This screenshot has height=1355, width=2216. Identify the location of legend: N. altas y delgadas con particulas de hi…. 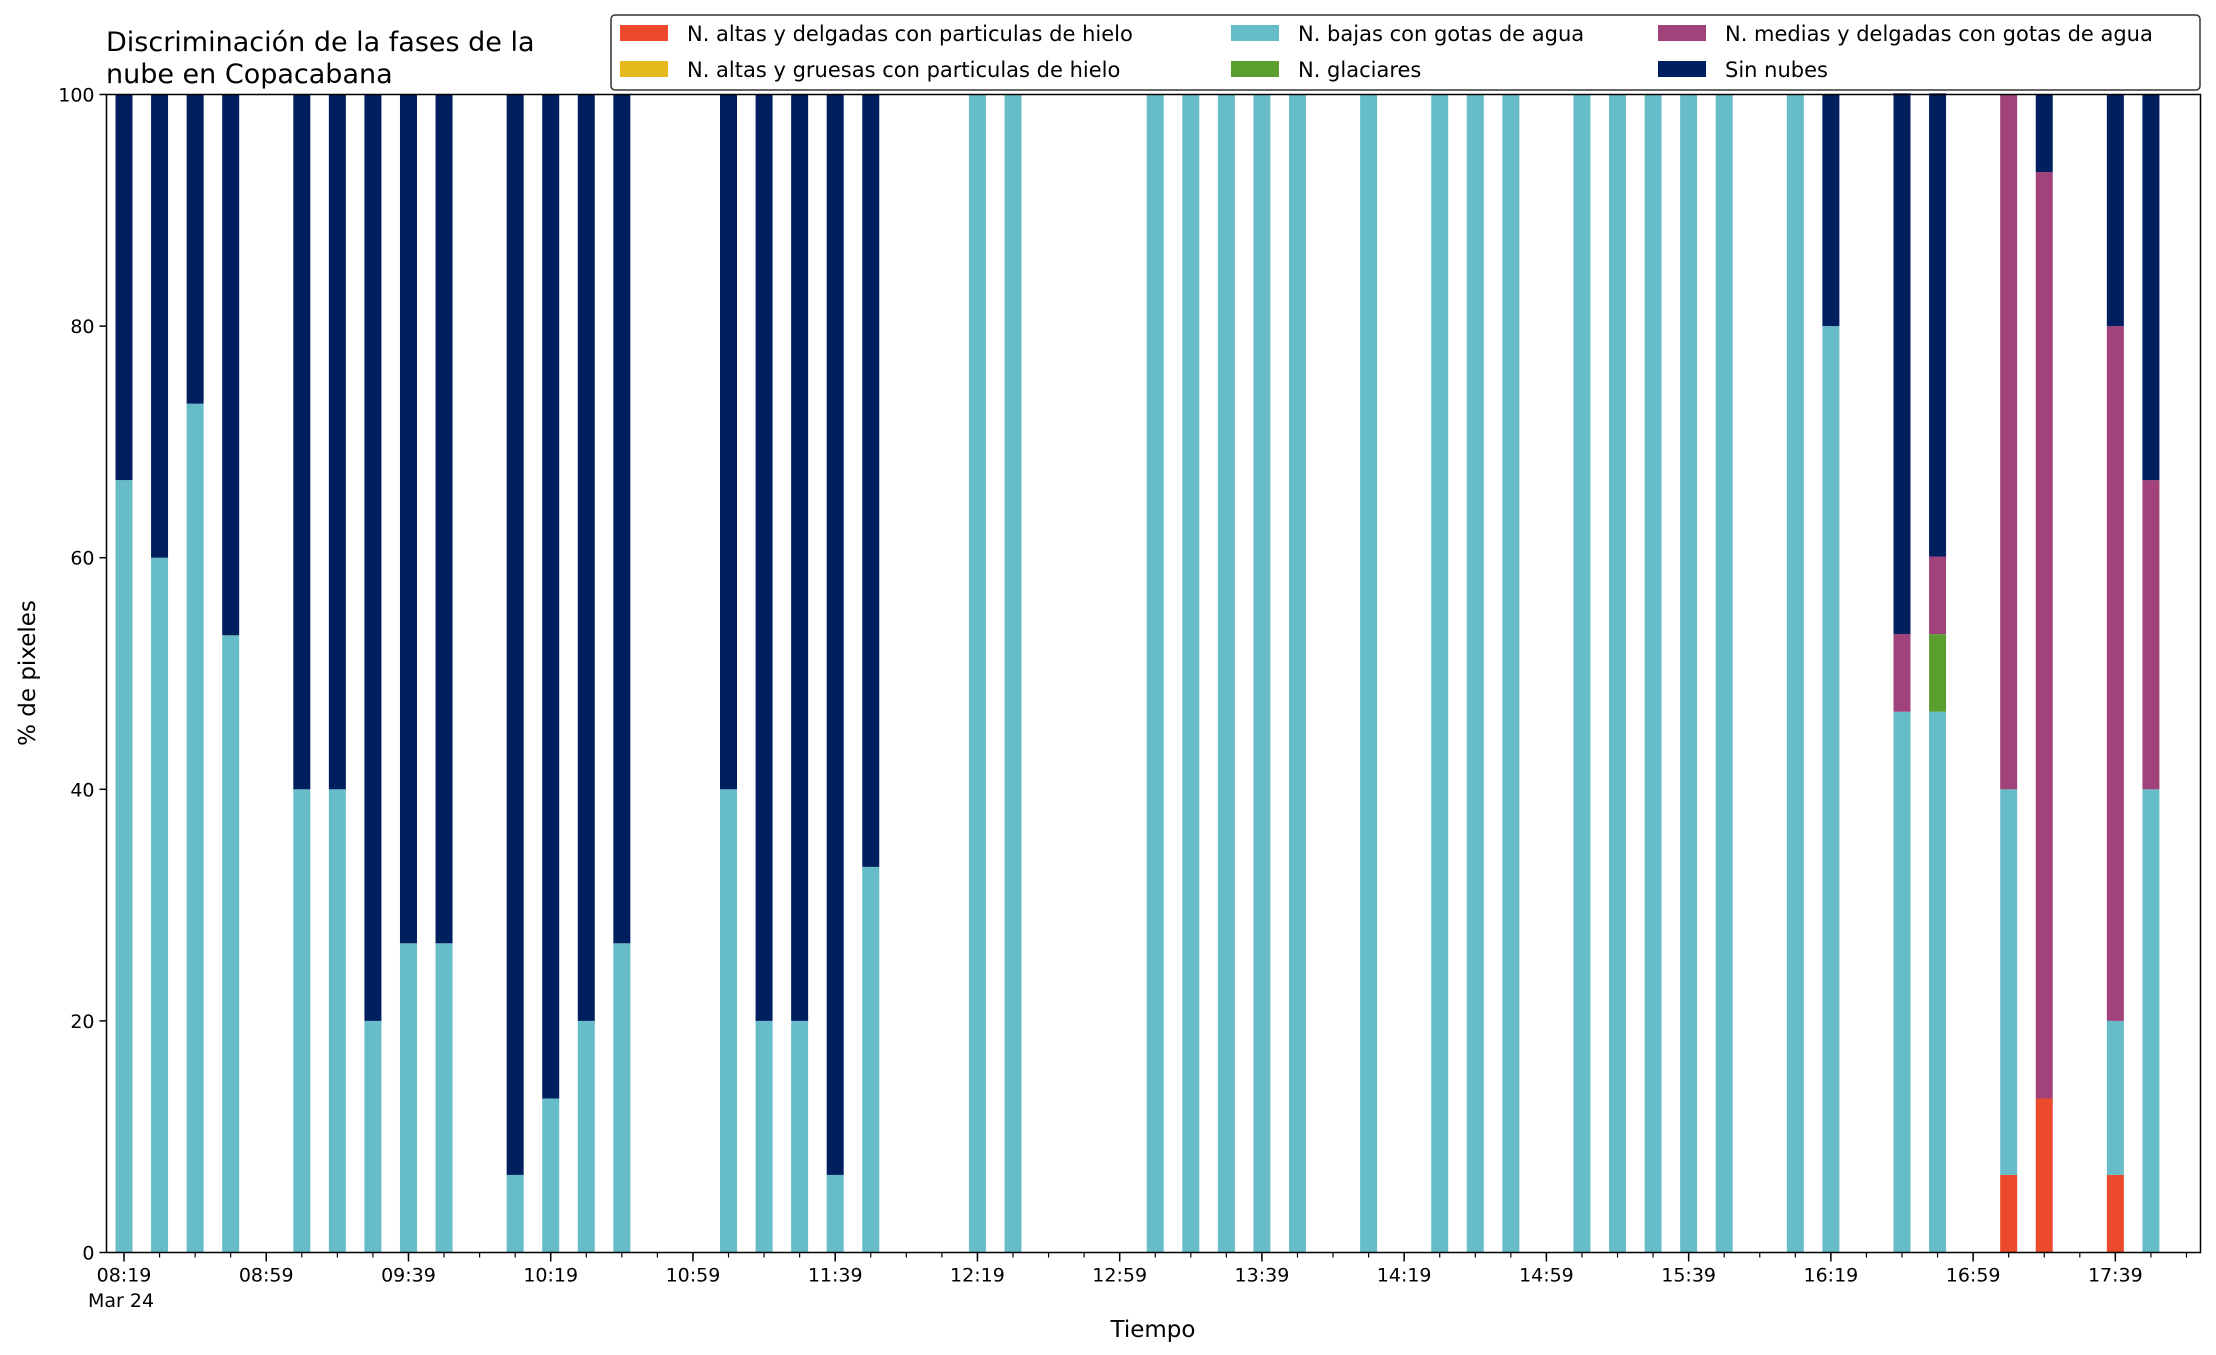
(1405, 52).